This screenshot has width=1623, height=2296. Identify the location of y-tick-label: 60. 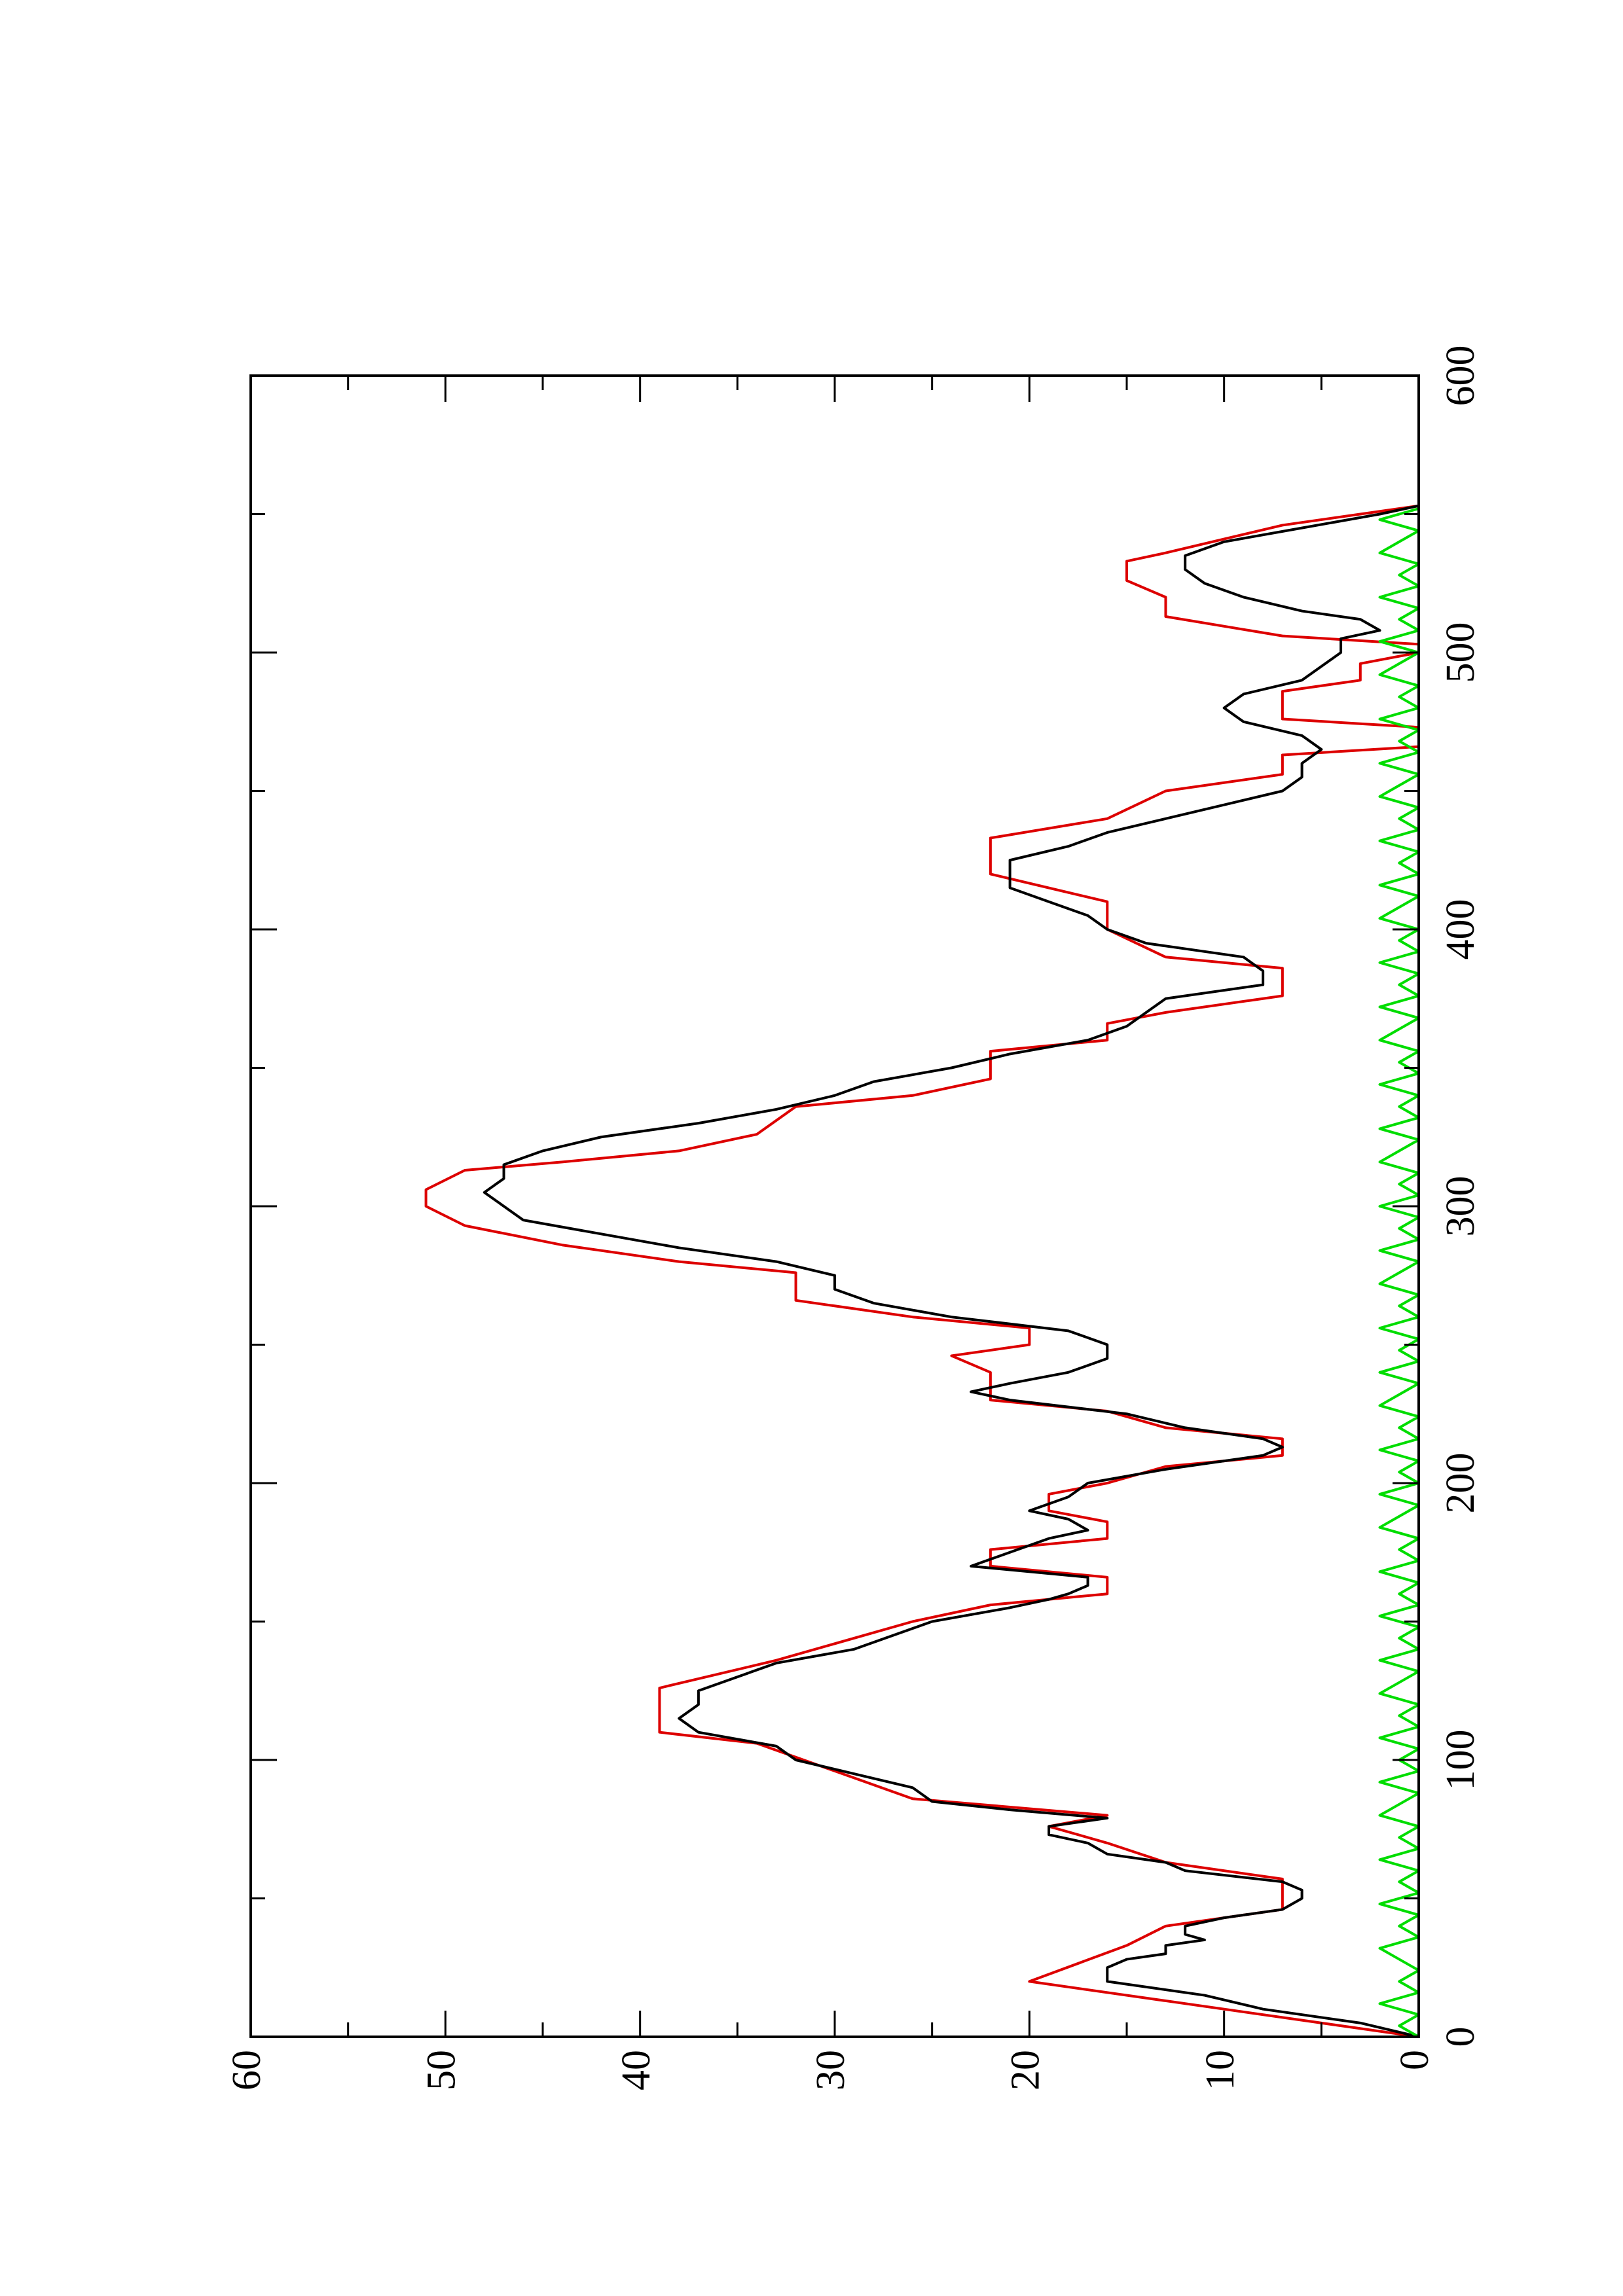
(247, 2070).